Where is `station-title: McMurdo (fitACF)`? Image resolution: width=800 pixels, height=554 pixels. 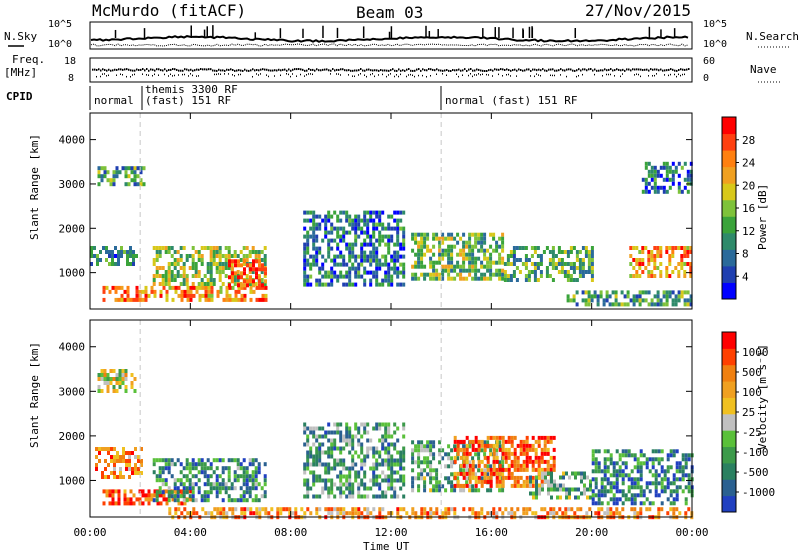 station-title: McMurdo (fitACF) is located at coordinates (169, 10).